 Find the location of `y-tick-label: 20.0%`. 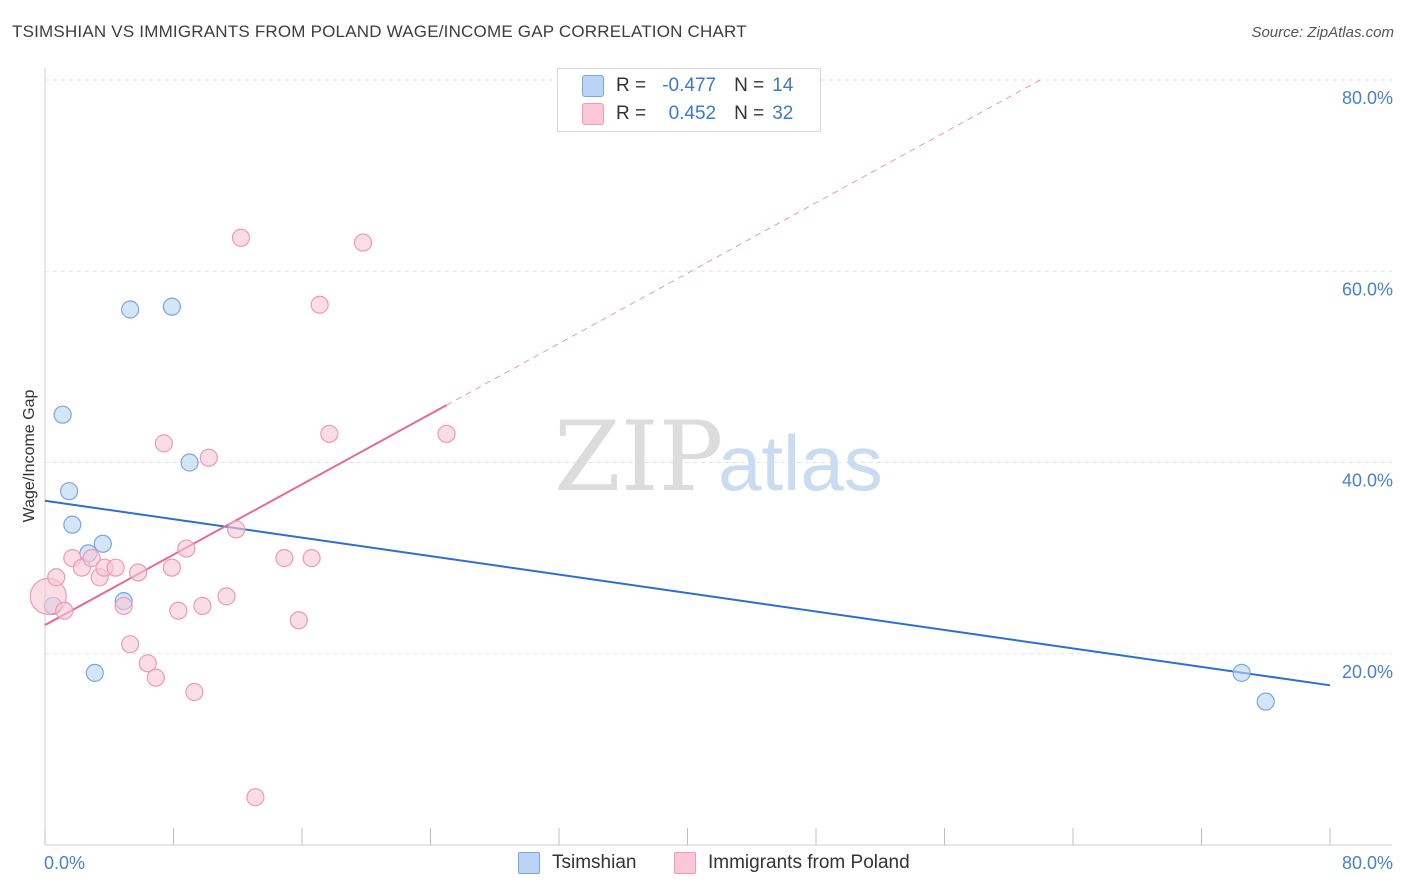

y-tick-label: 20.0% is located at coordinates (1367, 672).